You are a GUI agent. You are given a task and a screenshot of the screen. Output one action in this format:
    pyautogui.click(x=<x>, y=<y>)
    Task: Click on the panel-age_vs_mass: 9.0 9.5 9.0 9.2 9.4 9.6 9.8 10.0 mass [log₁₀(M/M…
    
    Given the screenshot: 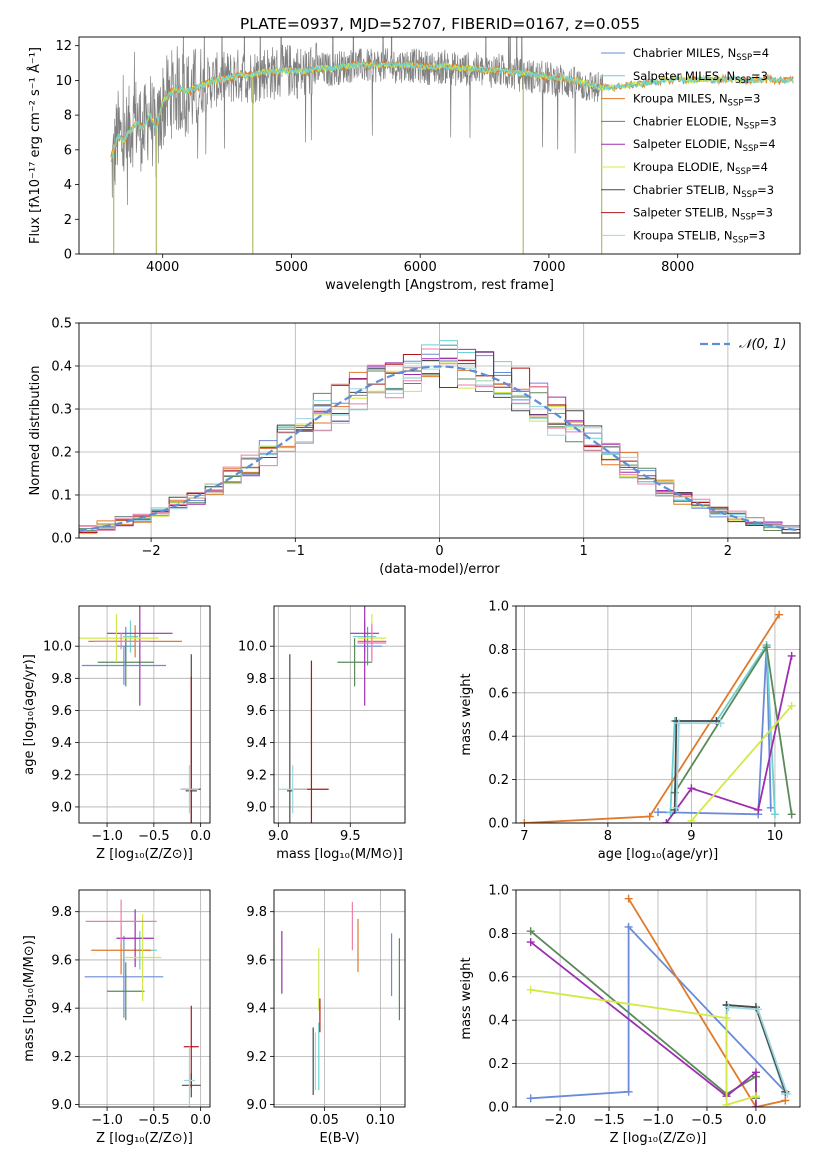 What is the action you would take?
    pyautogui.click(x=322, y=733)
    